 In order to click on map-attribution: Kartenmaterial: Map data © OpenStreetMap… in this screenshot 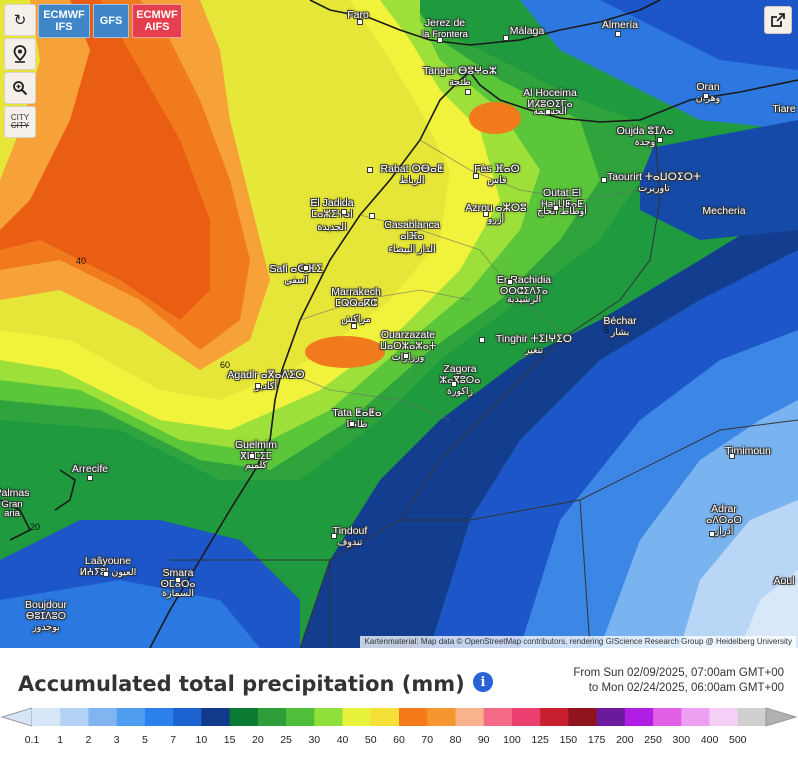, I will do `click(578, 642)`.